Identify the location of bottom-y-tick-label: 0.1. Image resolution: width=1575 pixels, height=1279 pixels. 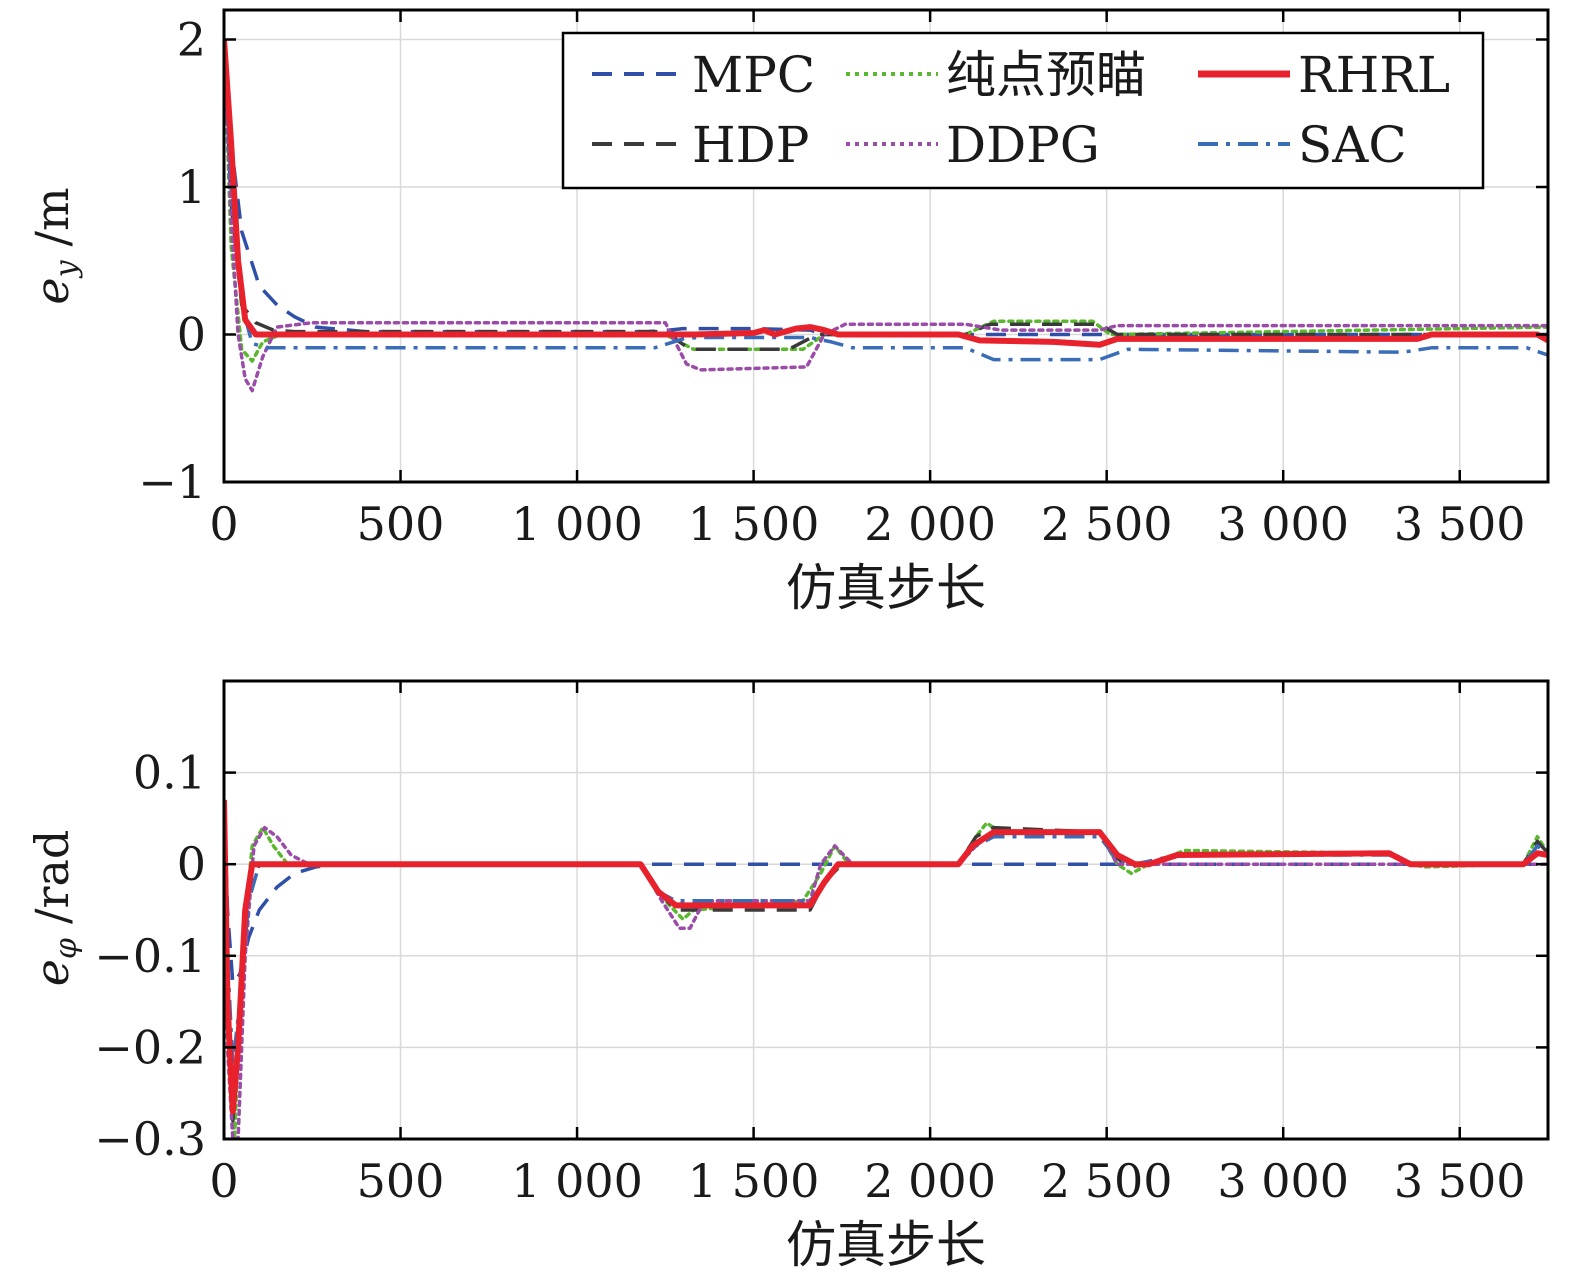
(169, 773).